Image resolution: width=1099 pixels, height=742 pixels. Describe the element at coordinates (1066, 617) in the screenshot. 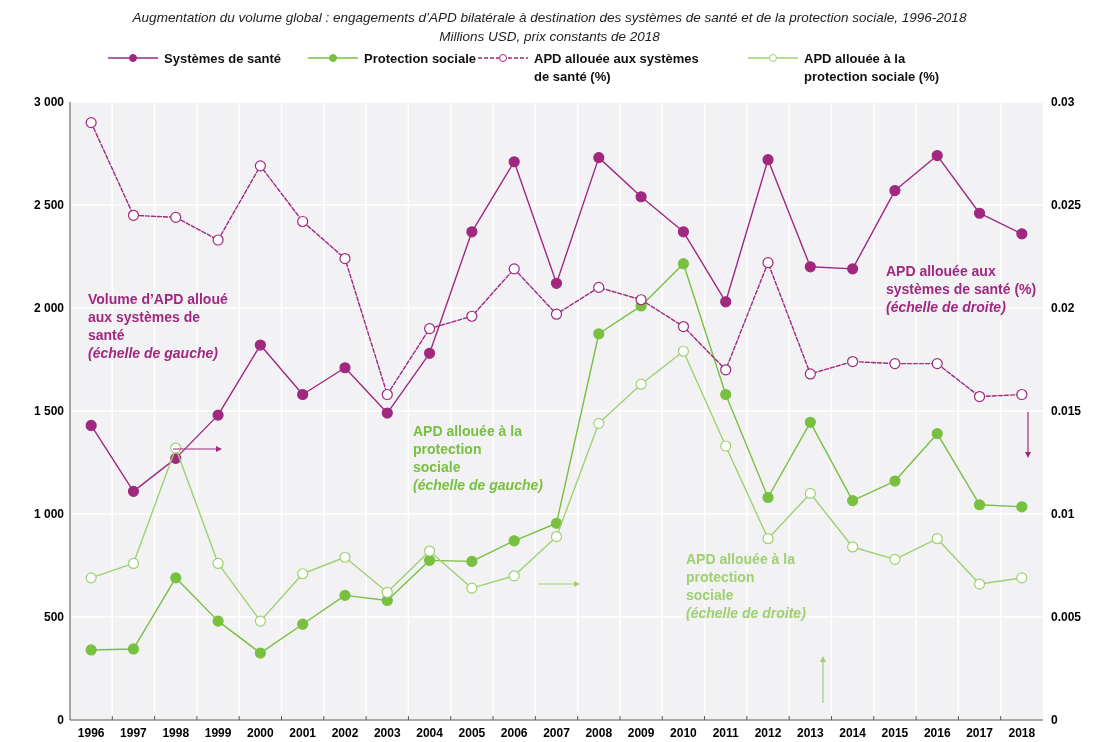

I see `y2-tick-label: 0.005` at that location.